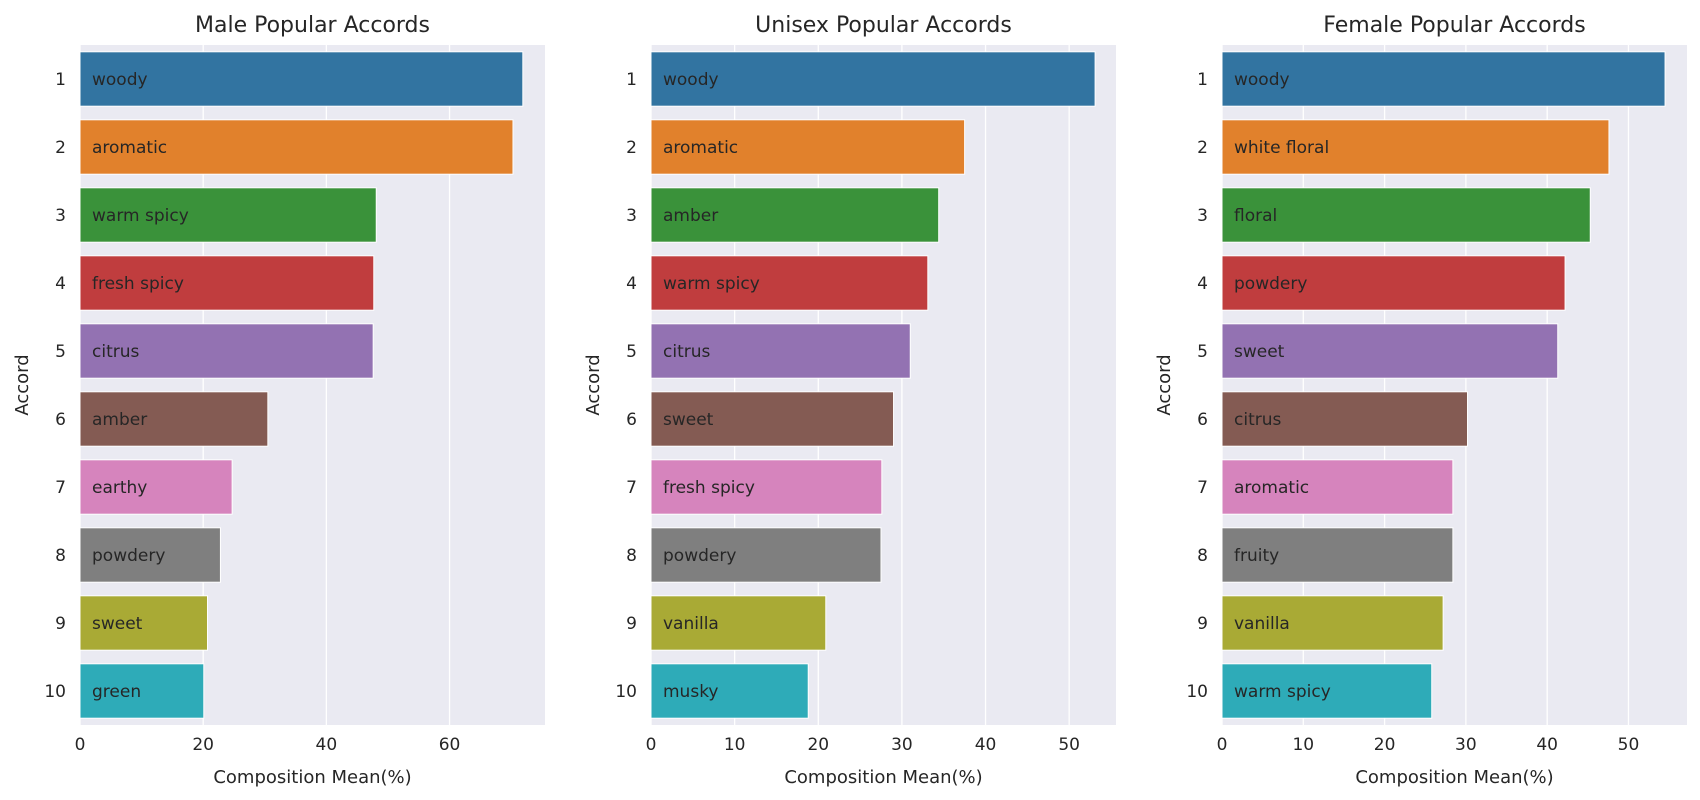  Describe the element at coordinates (312, 25) in the screenshot. I see `chart-title: Male Popular Accords` at that location.